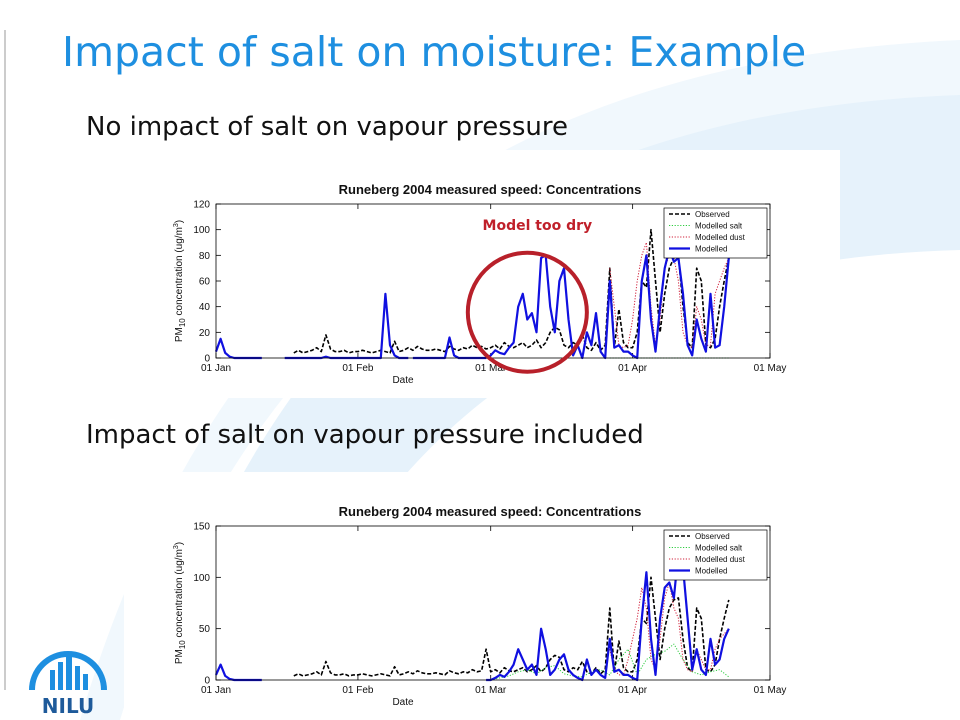 The image size is (960, 720). Describe the element at coordinates (205, 629) in the screenshot. I see `y-tick-label: 50` at that location.